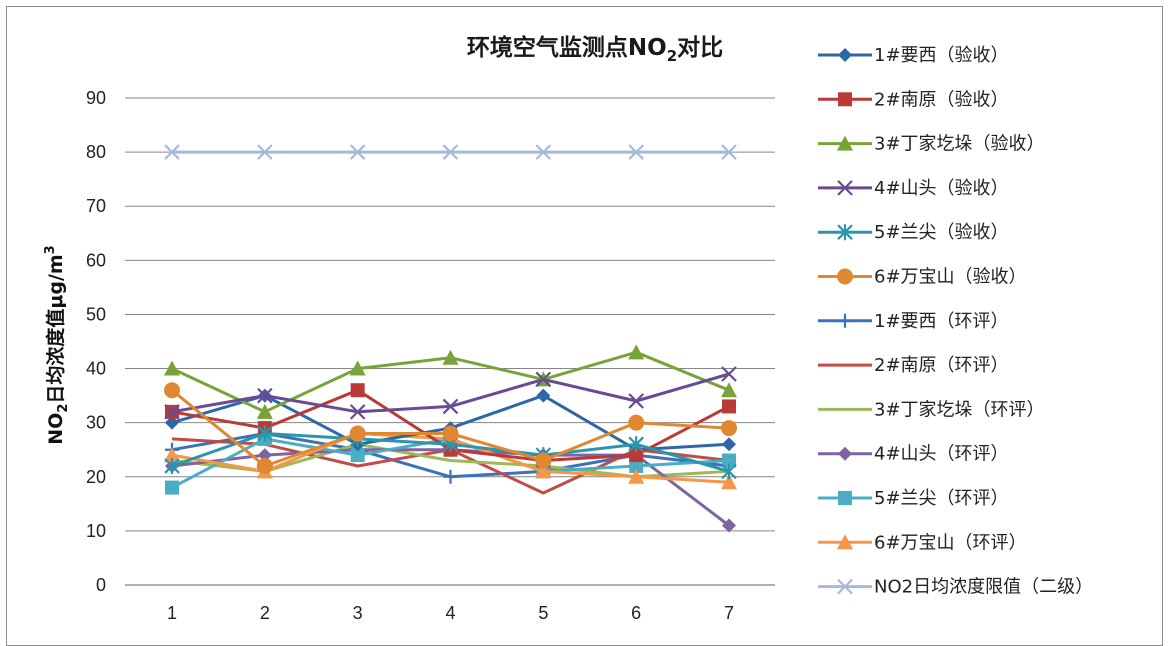 The height and width of the screenshot is (646, 1171). Describe the element at coordinates (941, 55) in the screenshot. I see `legend-label: 1#要西（验收）` at that location.